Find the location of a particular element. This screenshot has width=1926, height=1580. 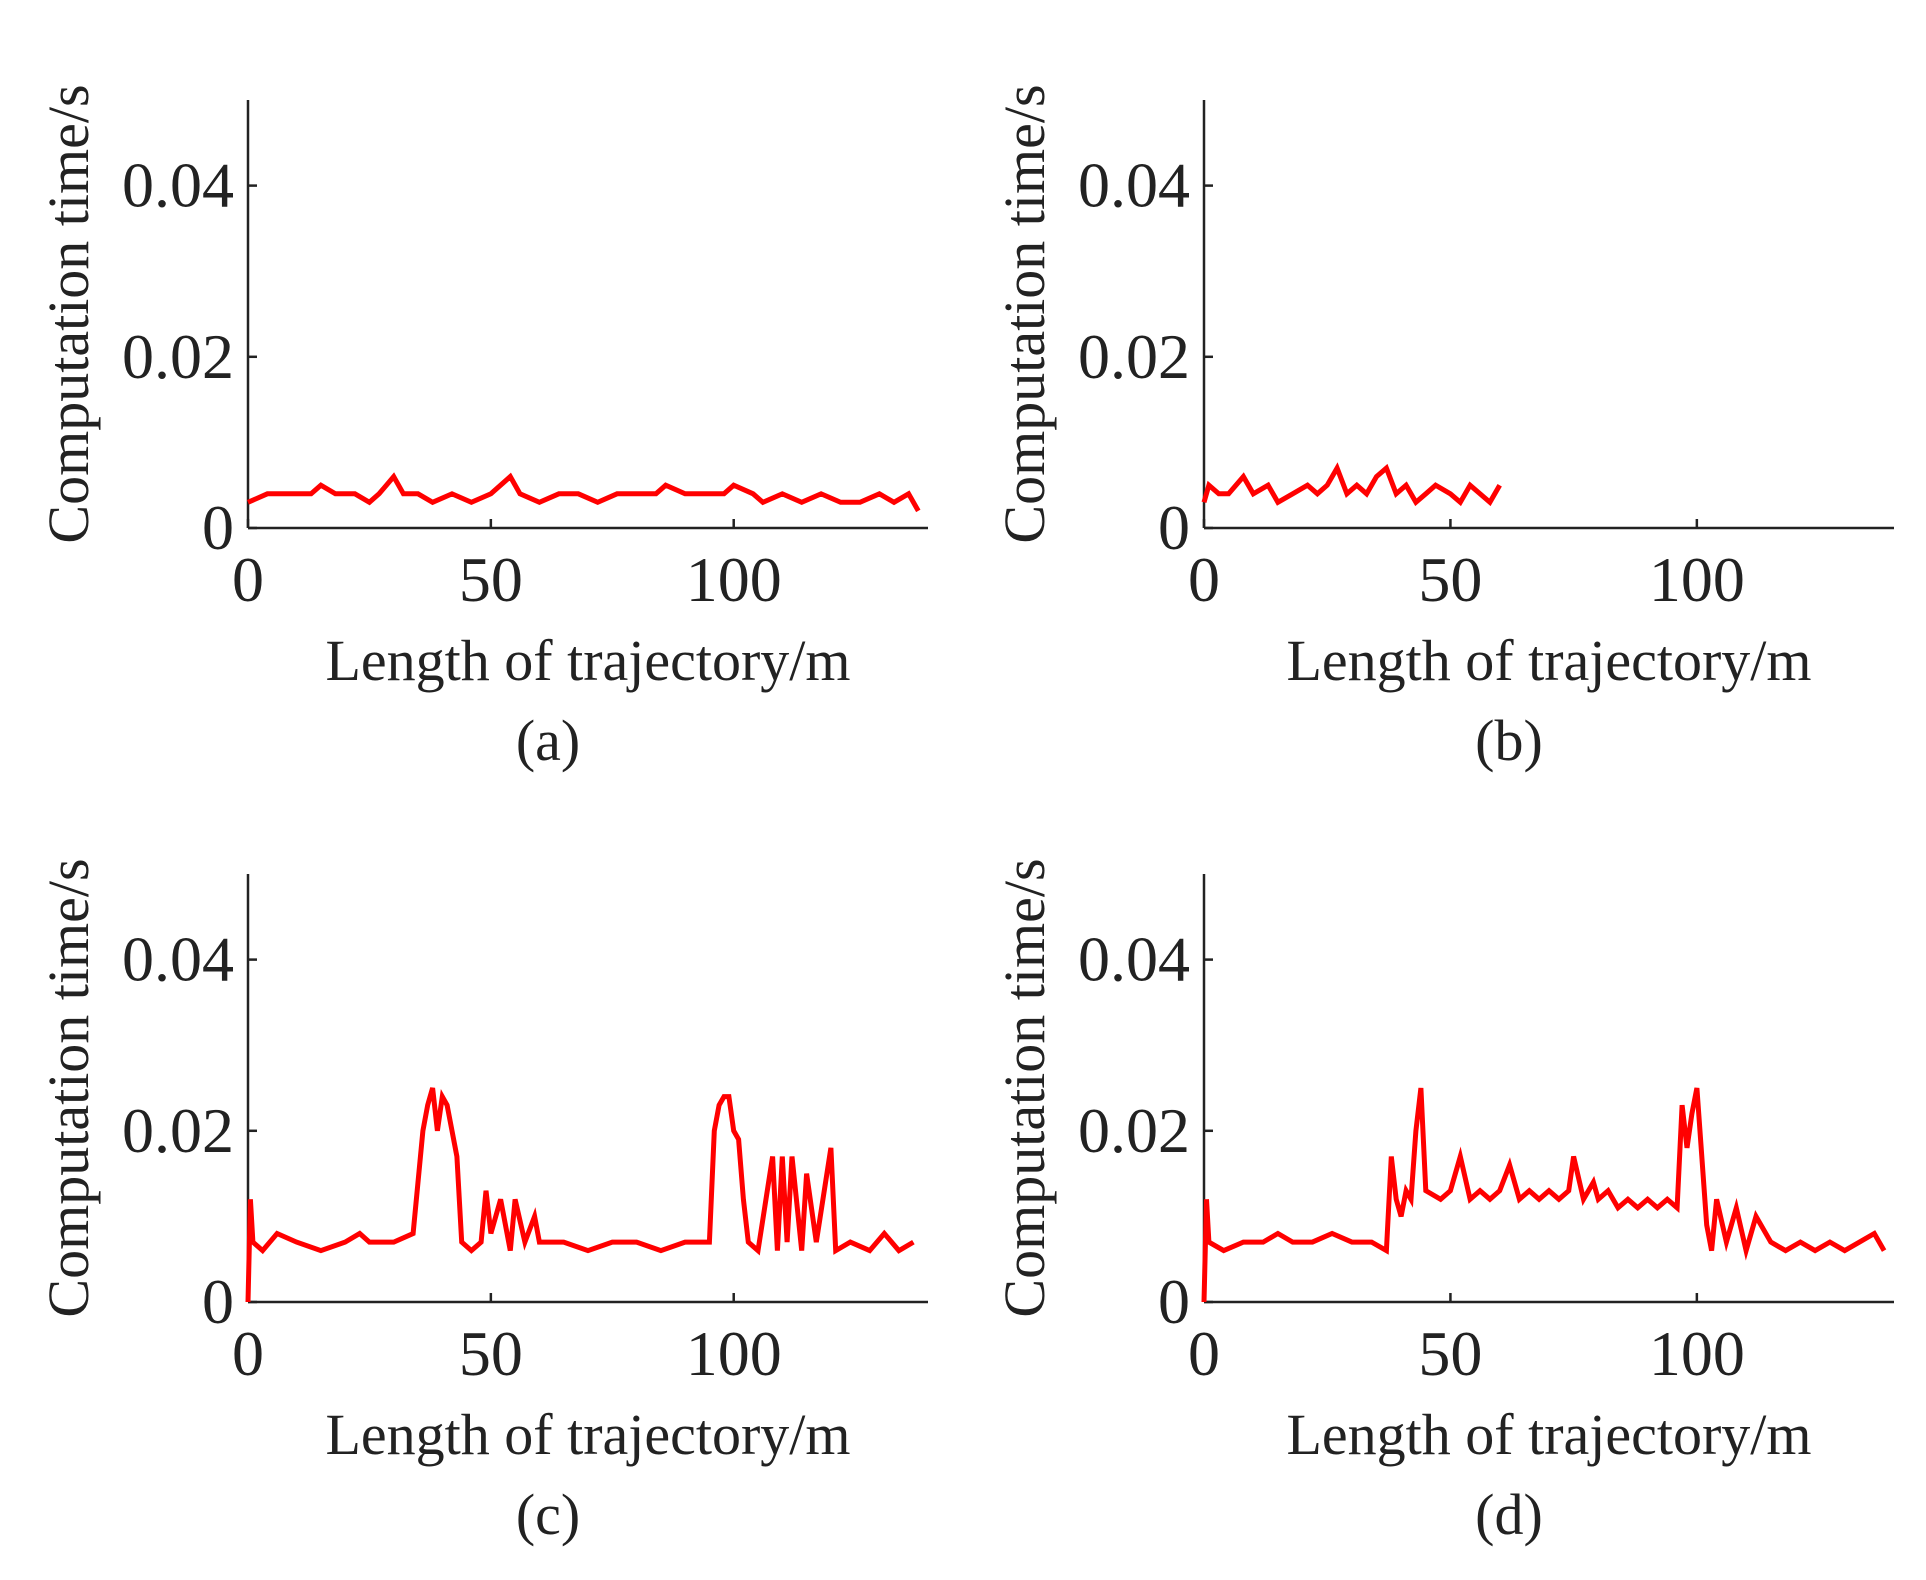

panel-caption: (d) is located at coordinates (1509, 1514).